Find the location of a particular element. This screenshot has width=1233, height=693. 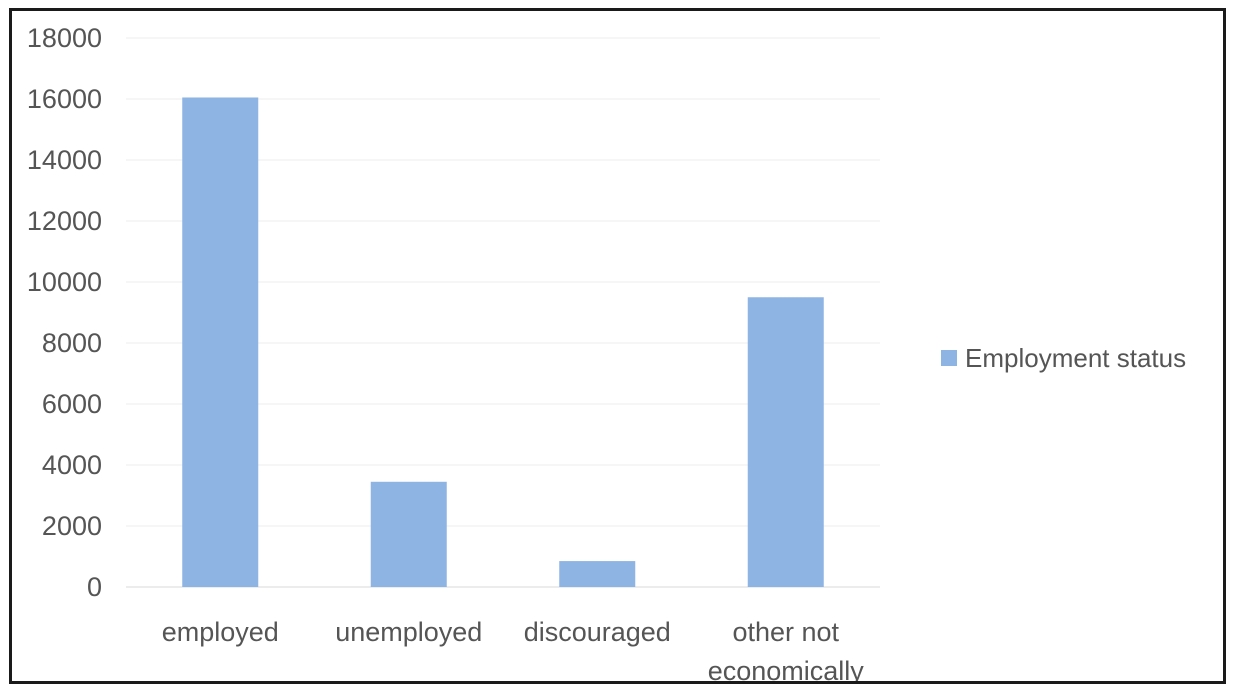

y-tick-label: 10000 is located at coordinates (64, 282).